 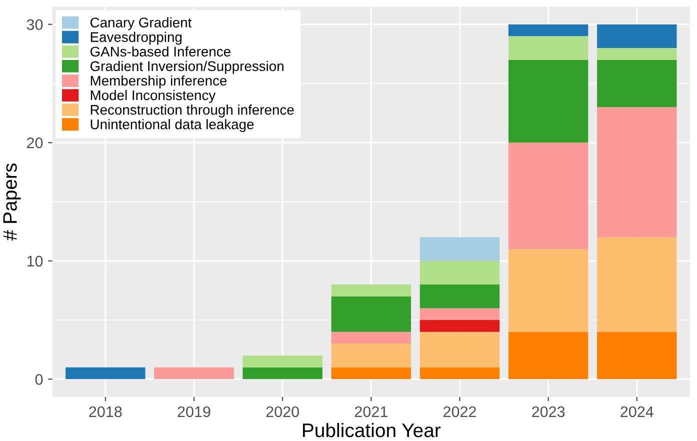 I want to click on x-tick-label: 2023, so click(x=548, y=412).